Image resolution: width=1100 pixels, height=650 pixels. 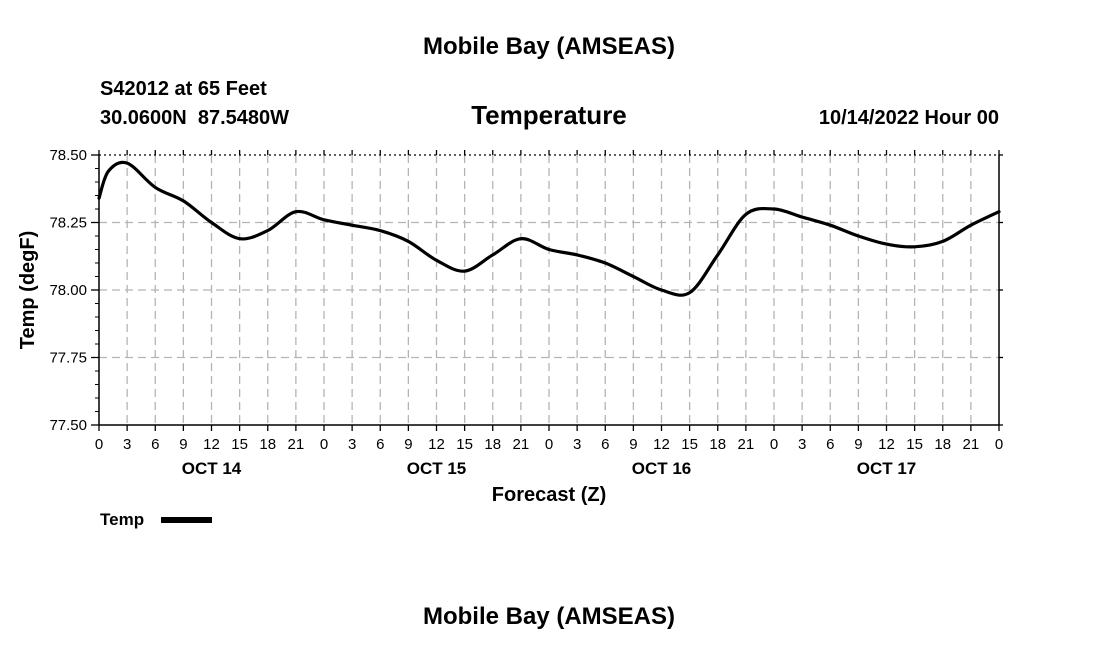 What do you see at coordinates (183, 89) in the screenshot?
I see `station-label: S42012 at 65 Feet` at bounding box center [183, 89].